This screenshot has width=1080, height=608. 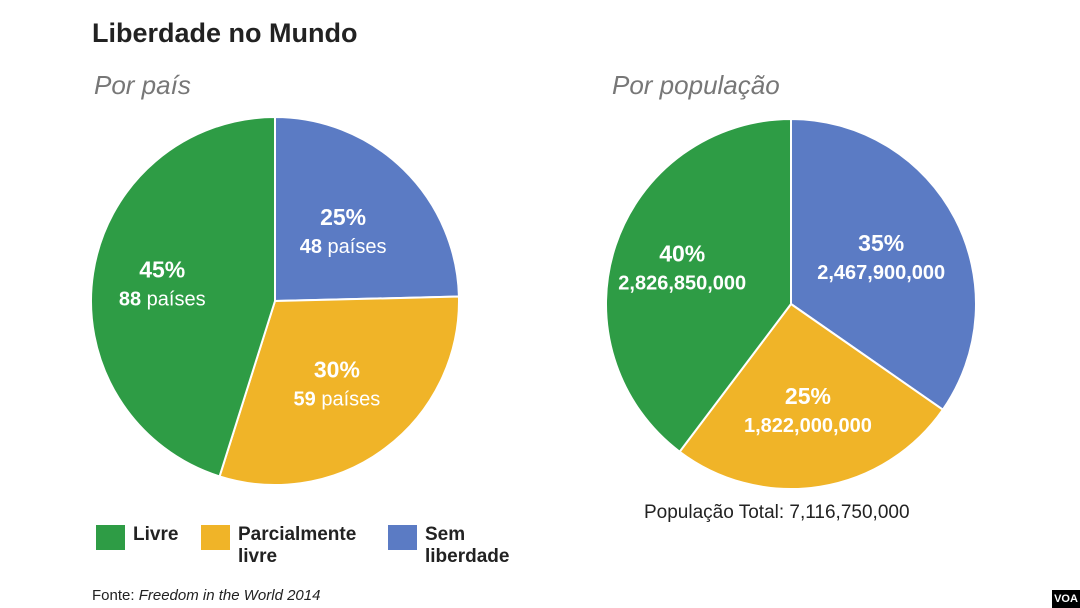 I want to click on pie-2-slice-parcialmente-livre, so click(x=811, y=396).